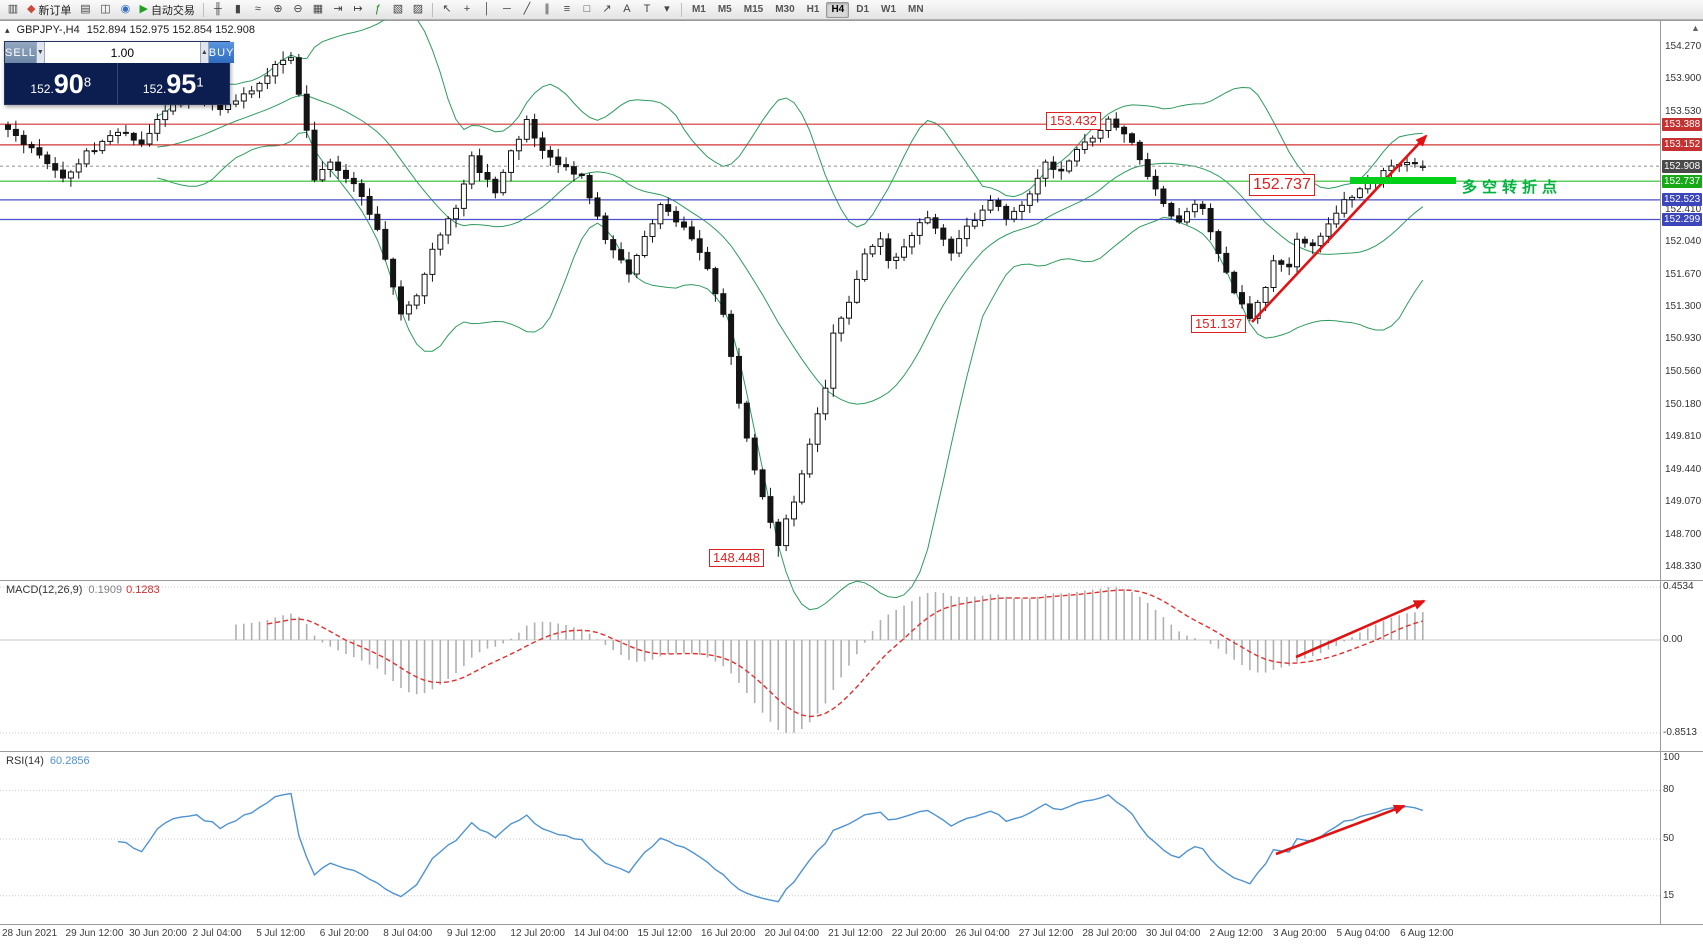 Image resolution: width=1703 pixels, height=947 pixels. What do you see at coordinates (567, 9) in the screenshot?
I see `fibonacci-tool: ≡` at bounding box center [567, 9].